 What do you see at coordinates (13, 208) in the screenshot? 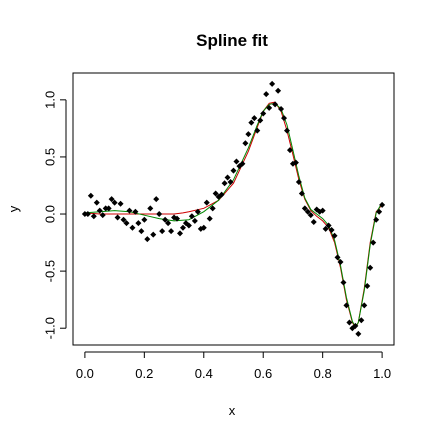
I see `y-axis-label: y` at bounding box center [13, 208].